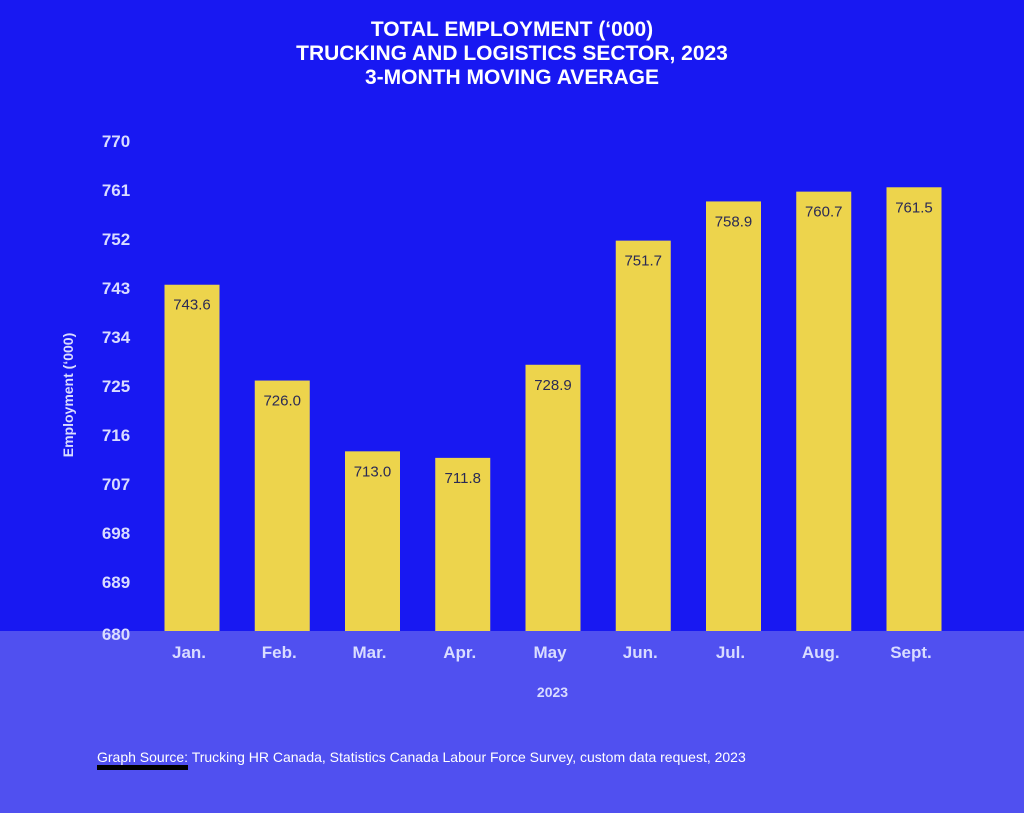  Describe the element at coordinates (911, 652) in the screenshot. I see `x-tick-label: Sept.` at that location.